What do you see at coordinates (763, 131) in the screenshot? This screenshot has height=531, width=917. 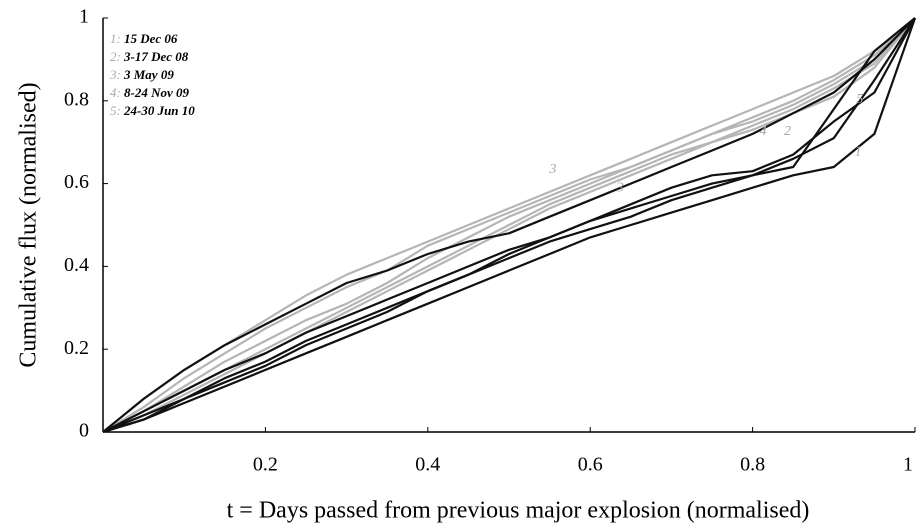 I see `annotation: 4` at bounding box center [763, 131].